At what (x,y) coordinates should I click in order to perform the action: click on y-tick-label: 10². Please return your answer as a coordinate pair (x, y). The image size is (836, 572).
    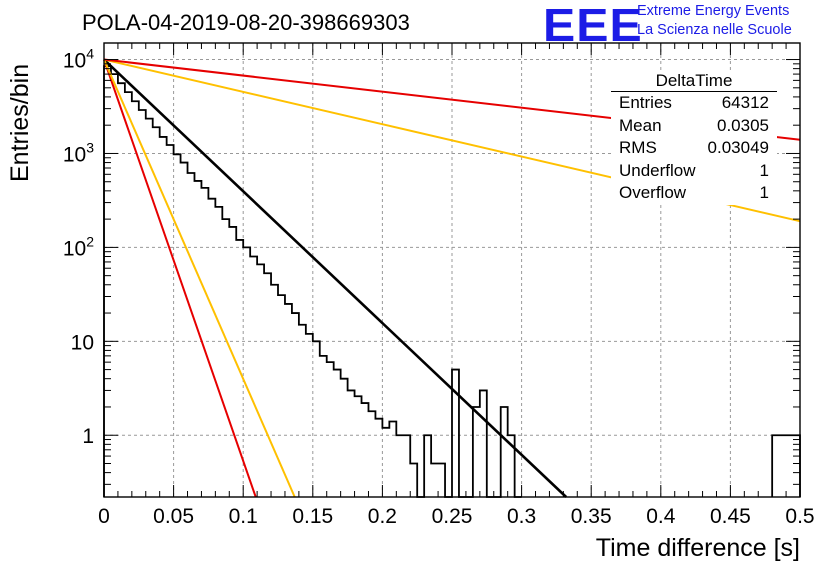
    Looking at the image, I should click on (78, 246).